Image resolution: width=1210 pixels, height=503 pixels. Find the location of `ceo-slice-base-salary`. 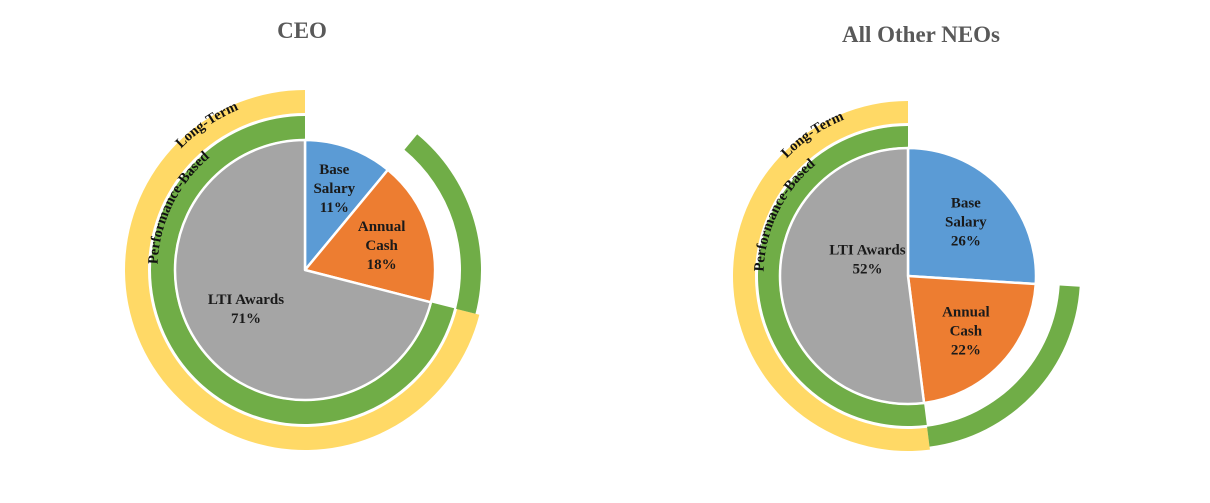

ceo-slice-base-salary is located at coordinates (346, 205).